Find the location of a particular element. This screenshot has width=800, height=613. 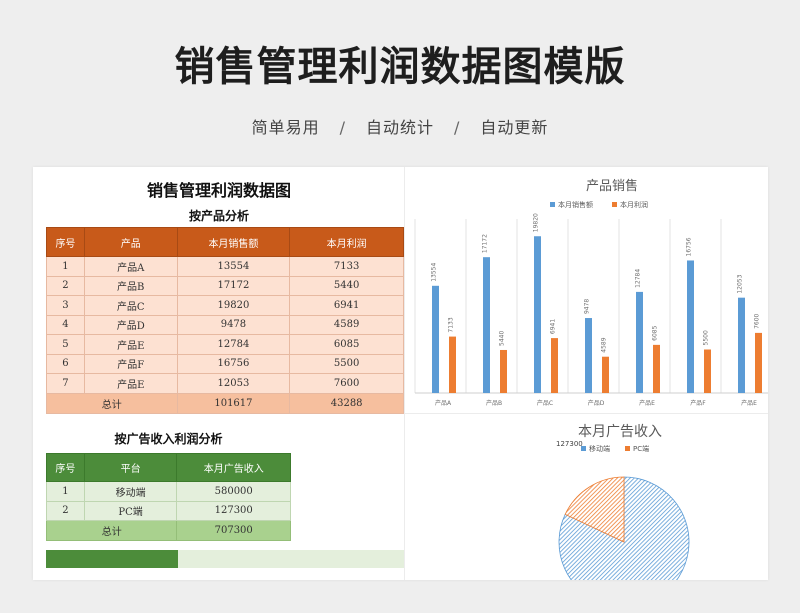

footer-bar-green is located at coordinates (112, 559).